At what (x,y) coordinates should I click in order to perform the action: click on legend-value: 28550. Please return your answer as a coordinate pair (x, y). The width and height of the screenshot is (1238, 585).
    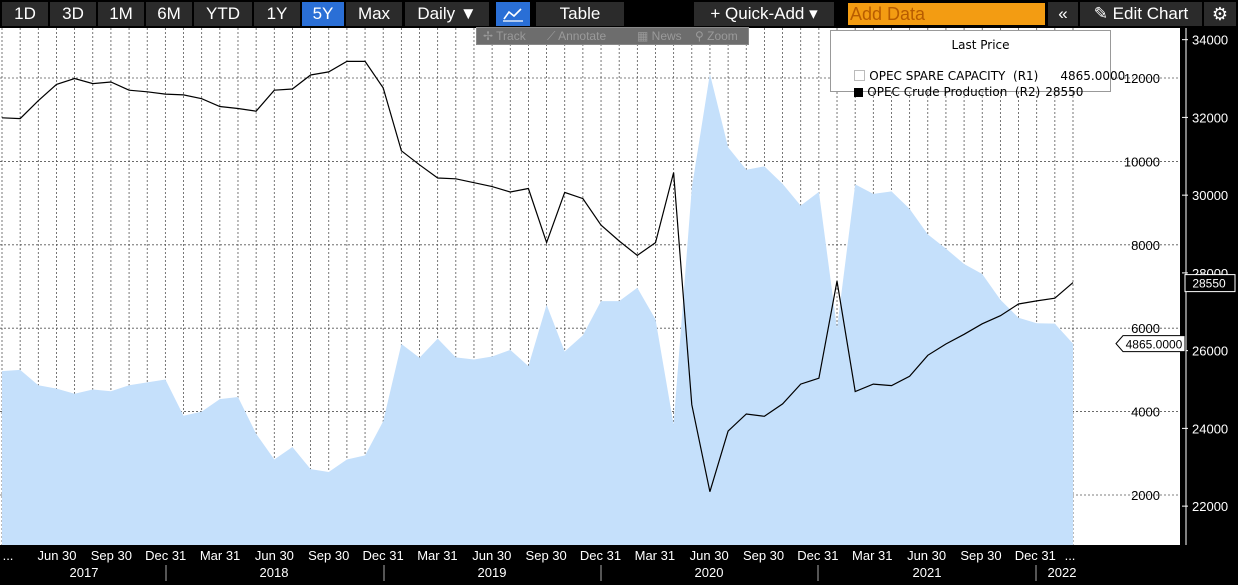
    Looking at the image, I should click on (1064, 92).